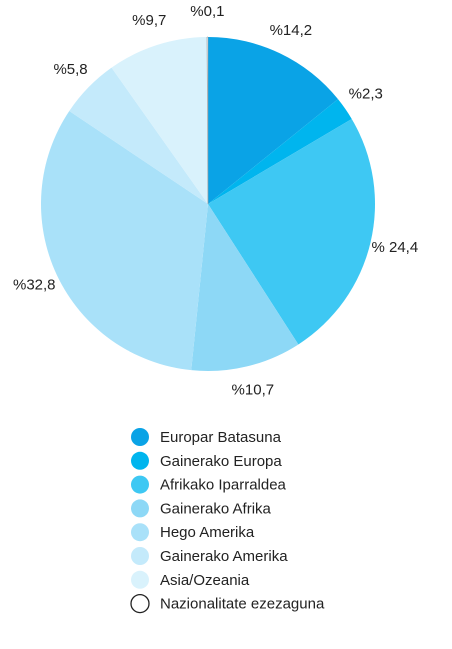 This screenshot has width=452, height=649. I want to click on data-label: %10,7, so click(253, 390).